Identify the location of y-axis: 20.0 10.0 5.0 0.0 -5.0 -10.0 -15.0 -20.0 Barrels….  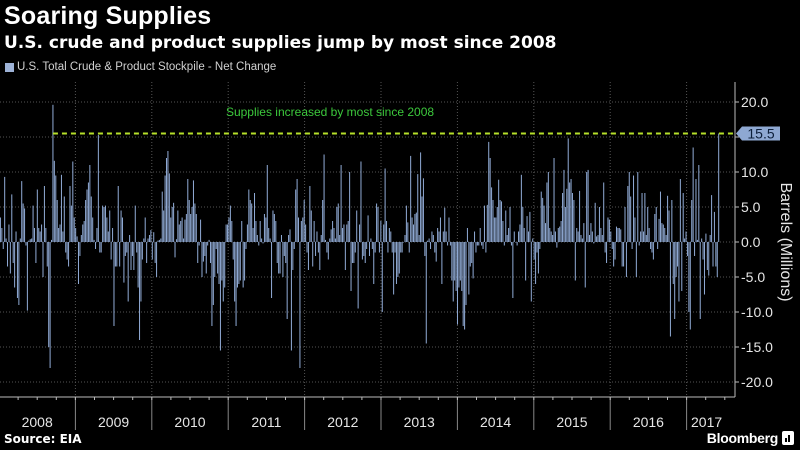
(764, 239).